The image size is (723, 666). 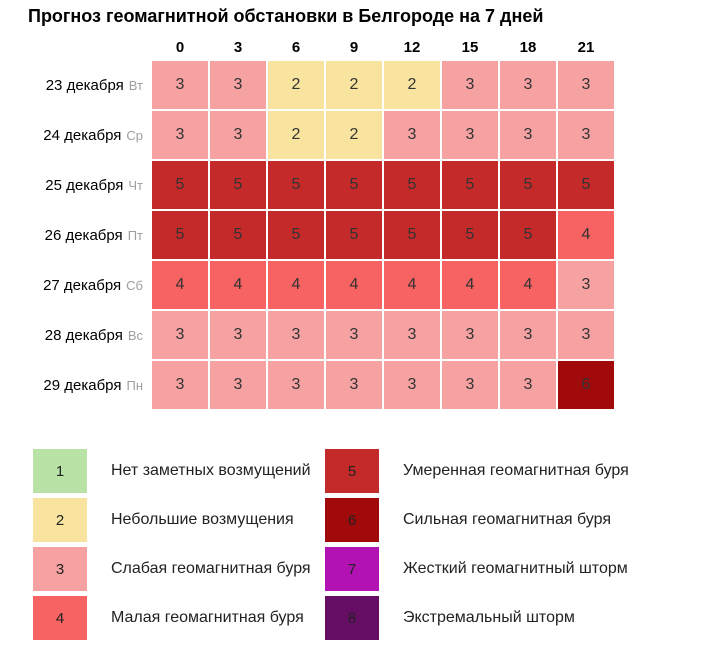 I want to click on date-text: 29 декабря, so click(x=82, y=385).